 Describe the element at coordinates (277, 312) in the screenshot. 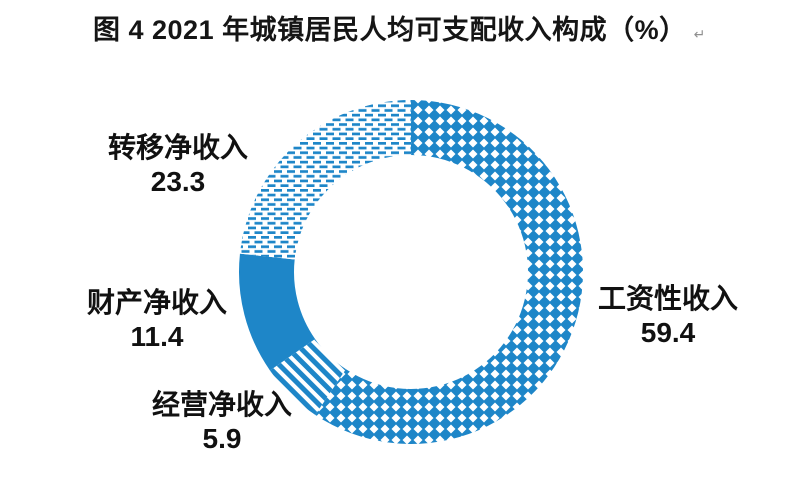

I see `donut-segment-property` at that location.